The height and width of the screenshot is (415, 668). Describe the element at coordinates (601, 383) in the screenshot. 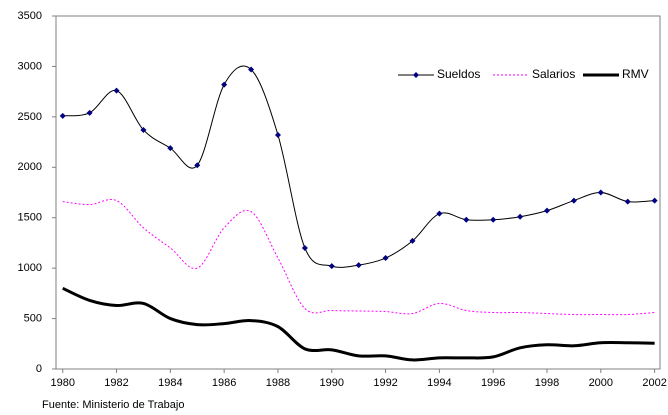

I see `x-tick-label: 2000` at that location.